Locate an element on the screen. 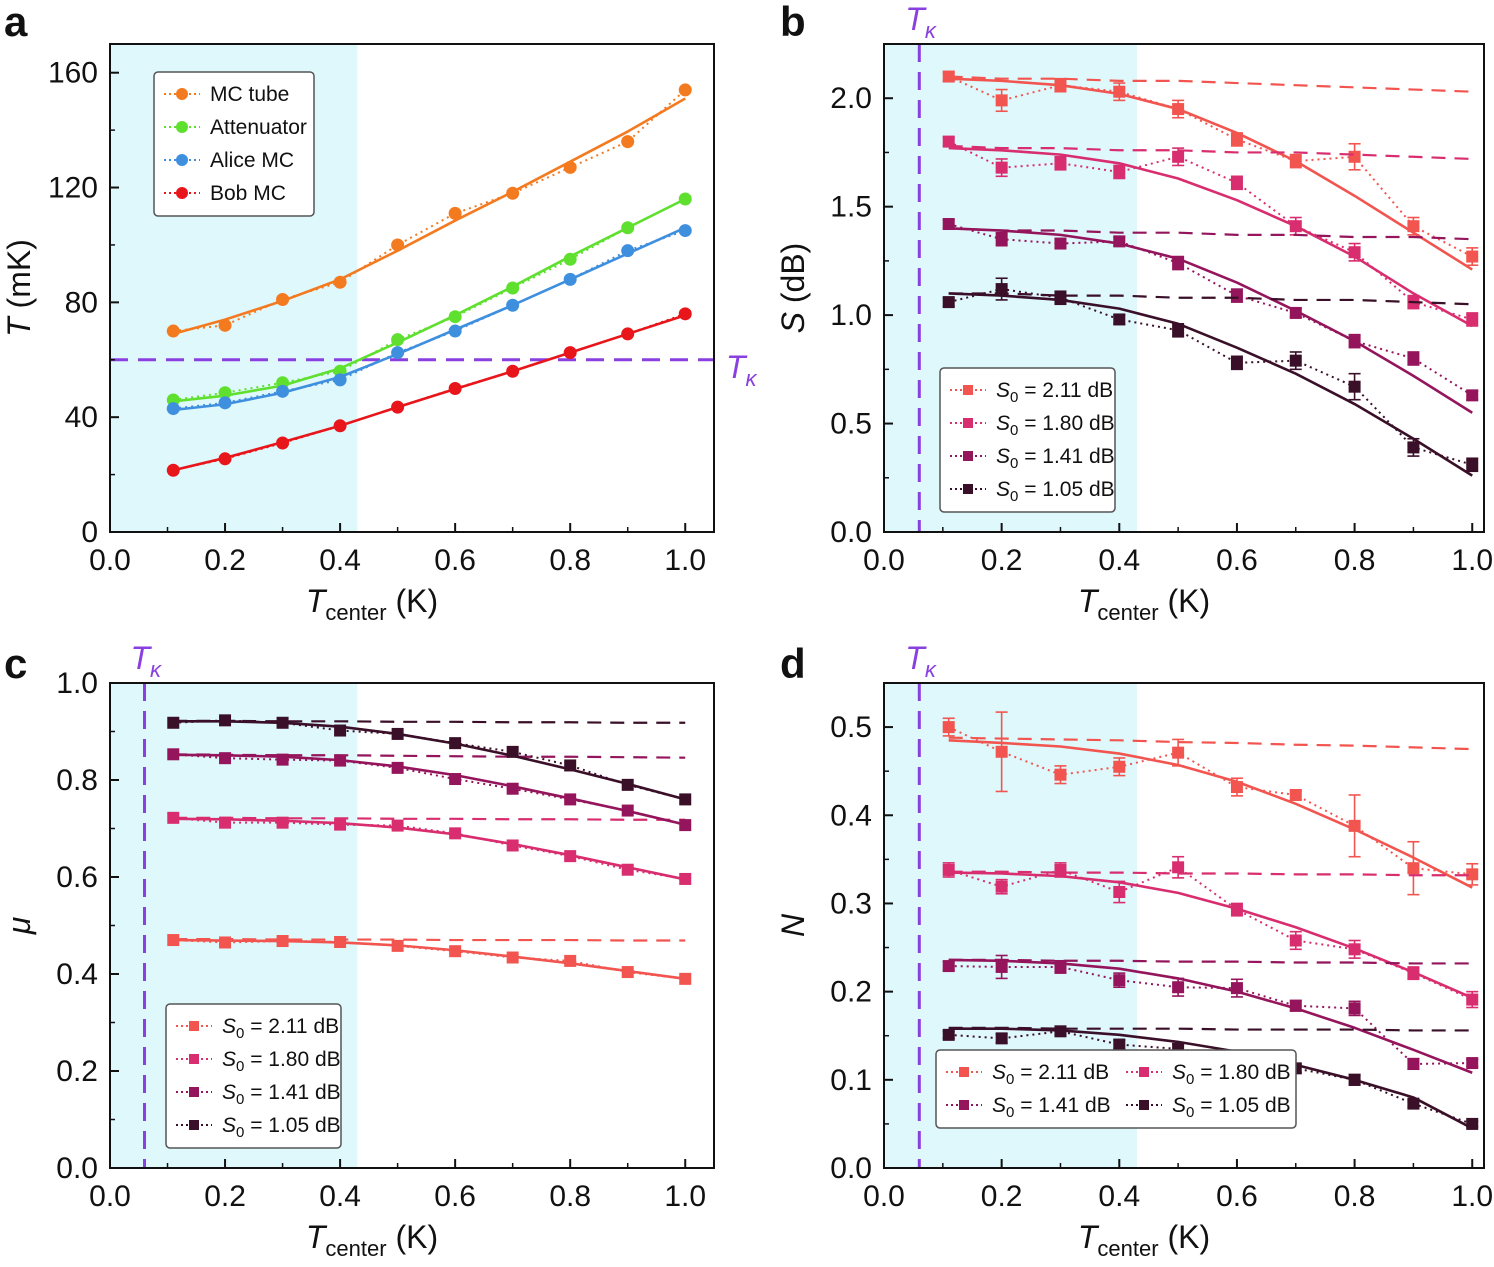  y-tick-label: 0.4 is located at coordinates (77, 974).